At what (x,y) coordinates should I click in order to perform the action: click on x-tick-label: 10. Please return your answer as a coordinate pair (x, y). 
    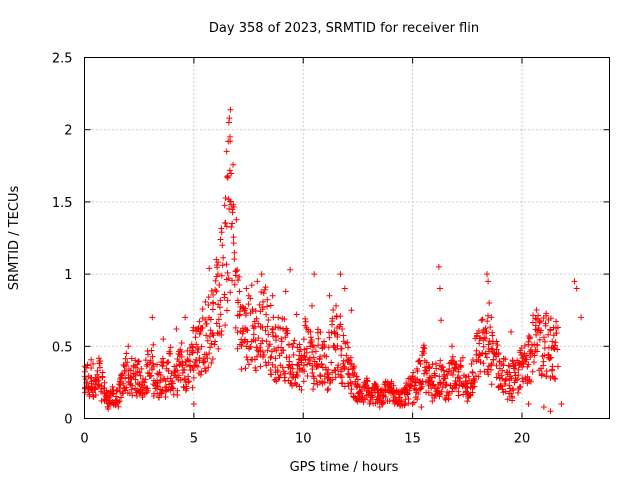
    Looking at the image, I should click on (303, 439).